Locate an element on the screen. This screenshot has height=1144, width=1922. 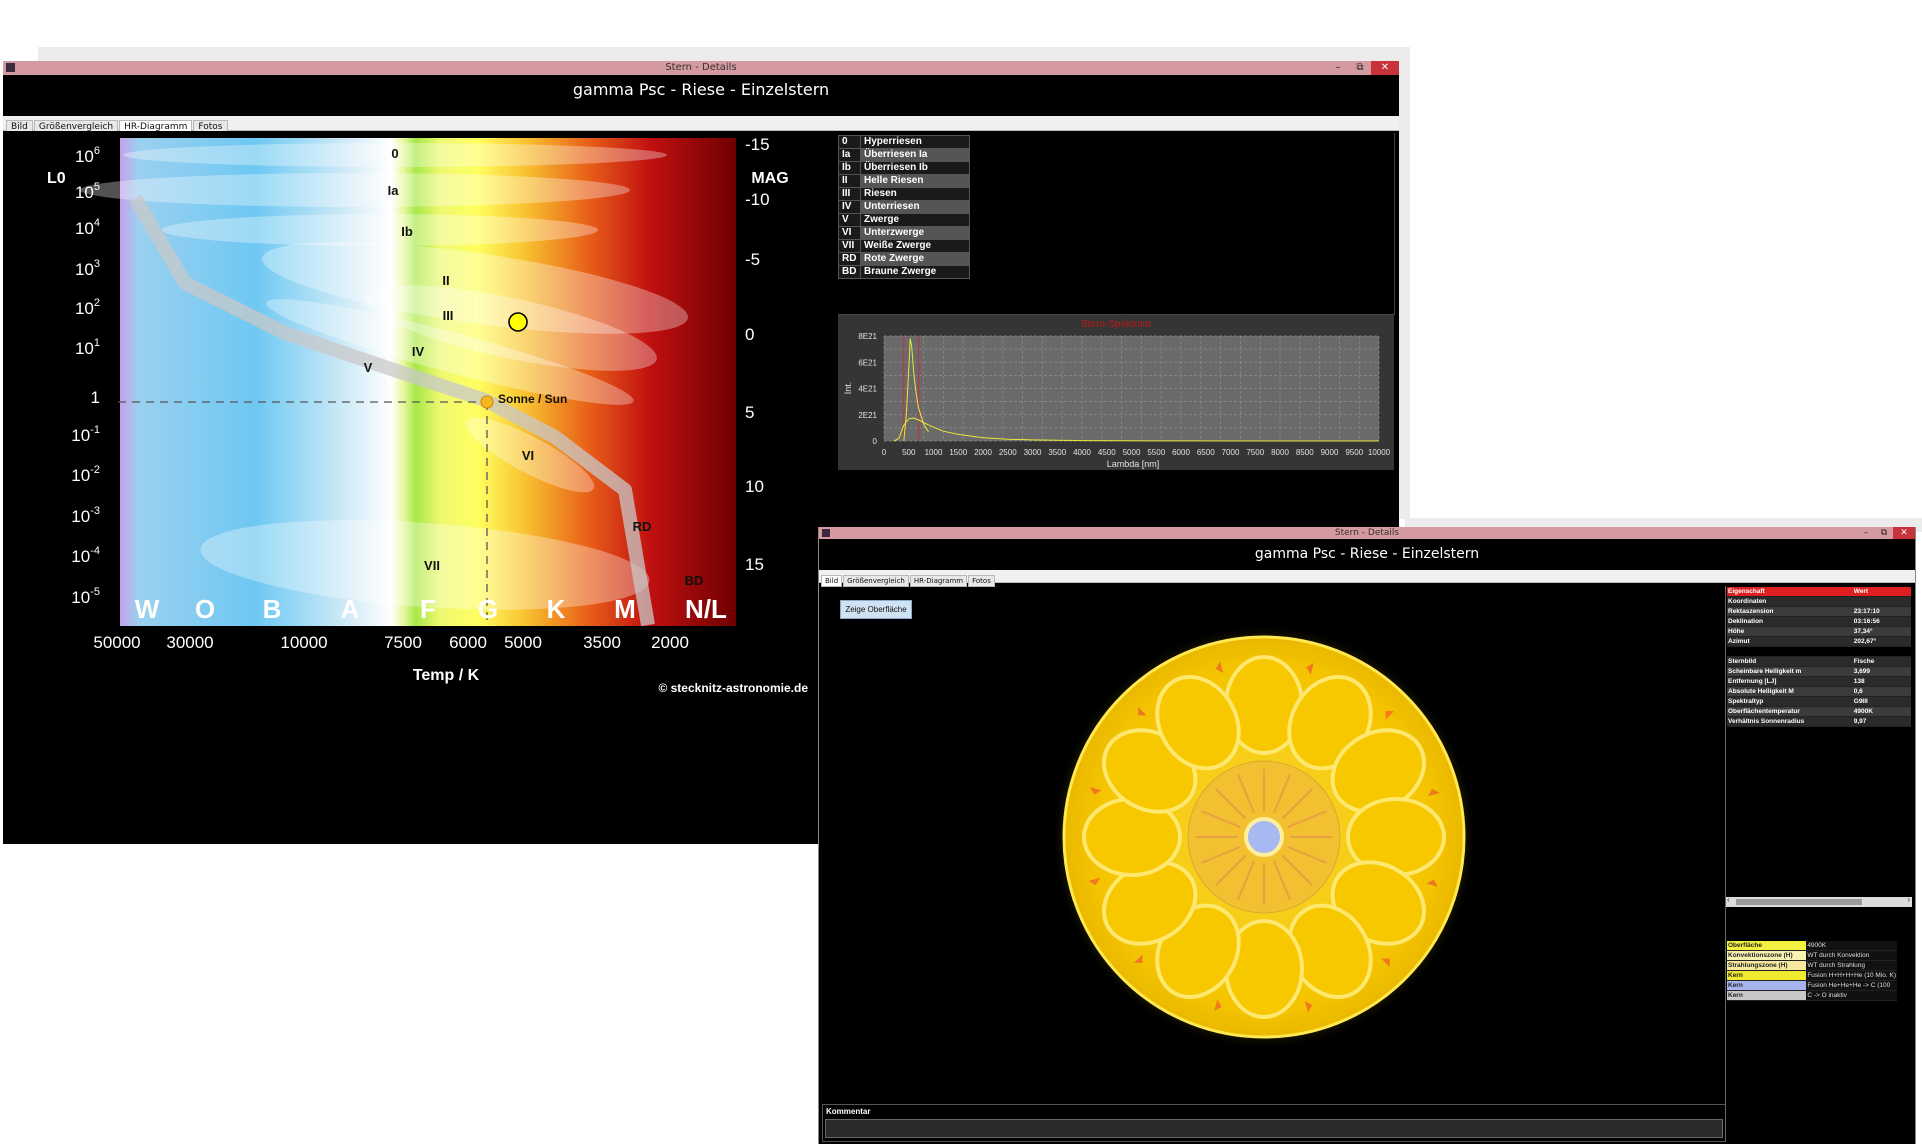
property-row: Scheinbare Helligkeit m 3,699 is located at coordinates (1819, 671).